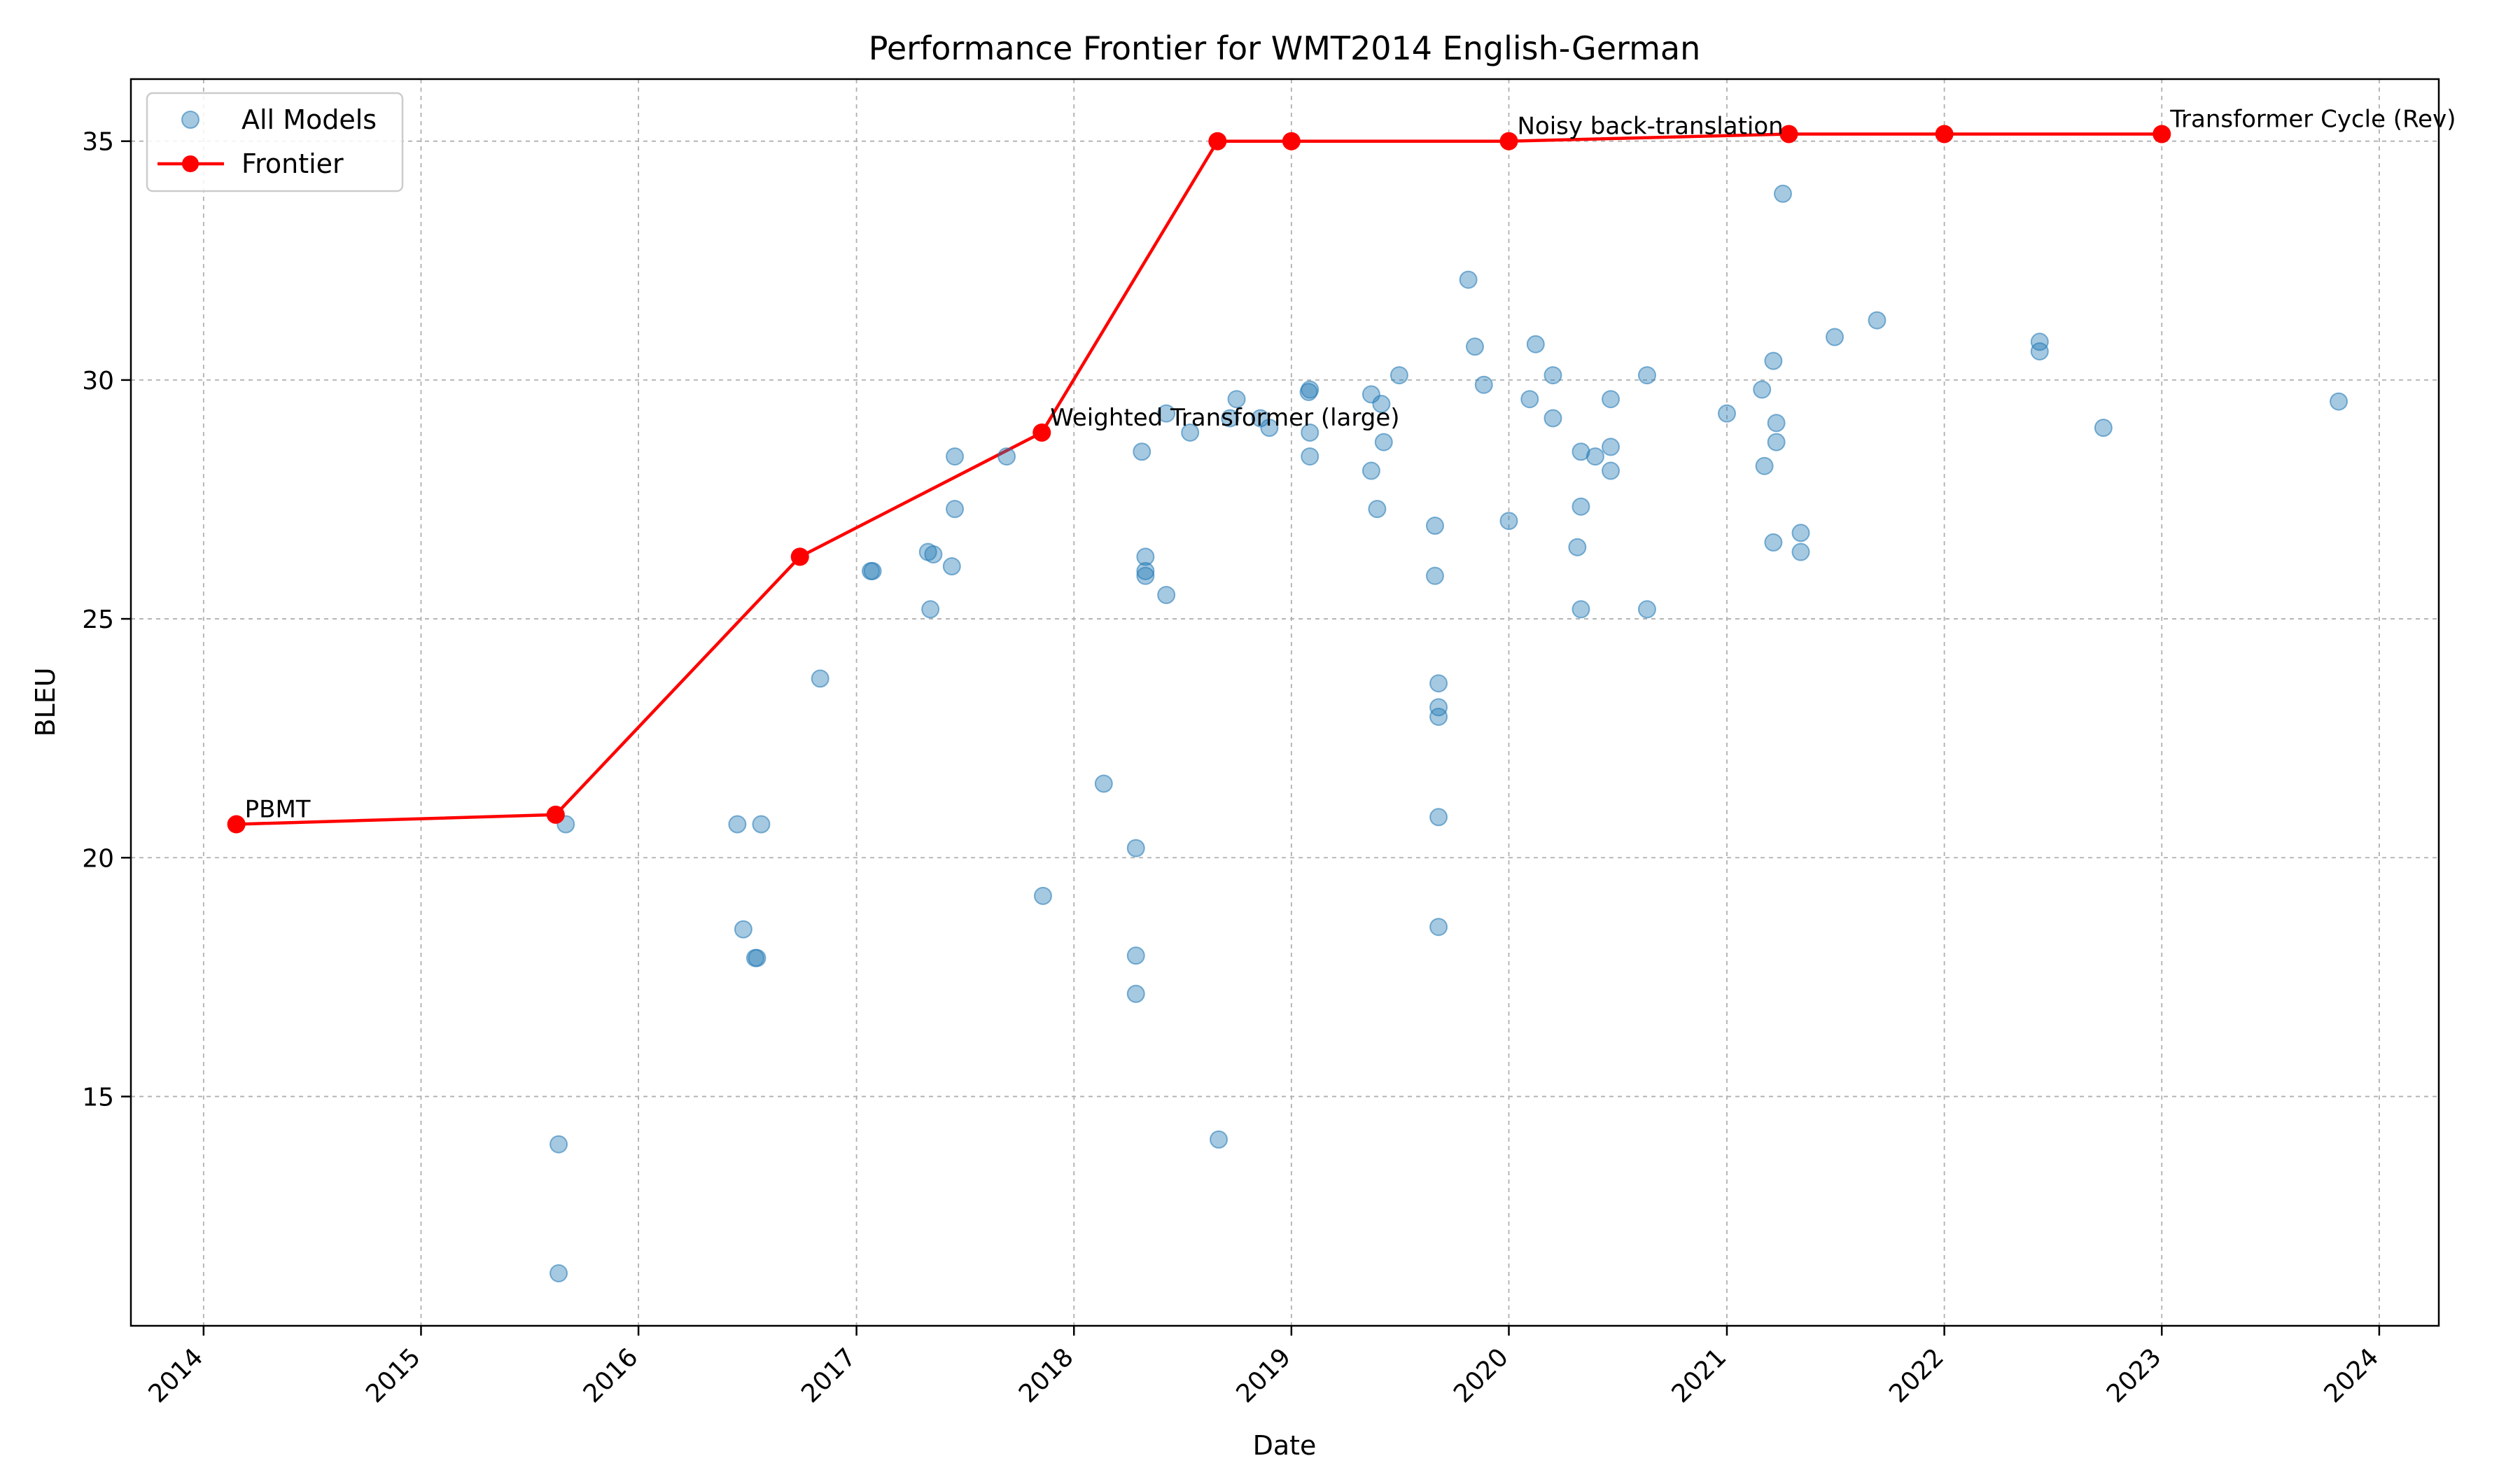 The height and width of the screenshot is (1470, 2520). Describe the element at coordinates (1285, 1445) in the screenshot. I see `x-axis-label: Date` at that location.